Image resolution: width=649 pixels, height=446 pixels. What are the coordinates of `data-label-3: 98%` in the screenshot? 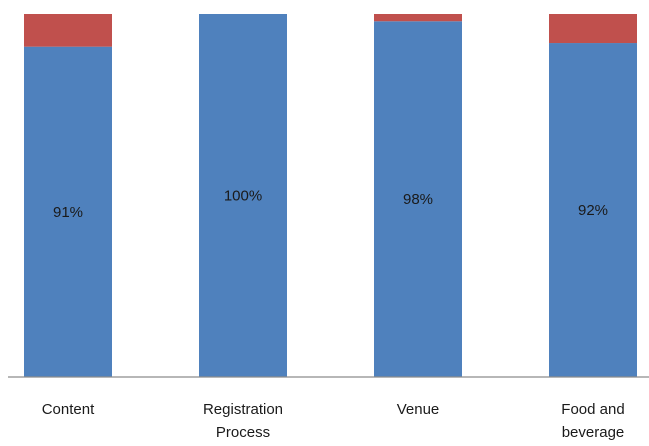 It's located at (418, 199).